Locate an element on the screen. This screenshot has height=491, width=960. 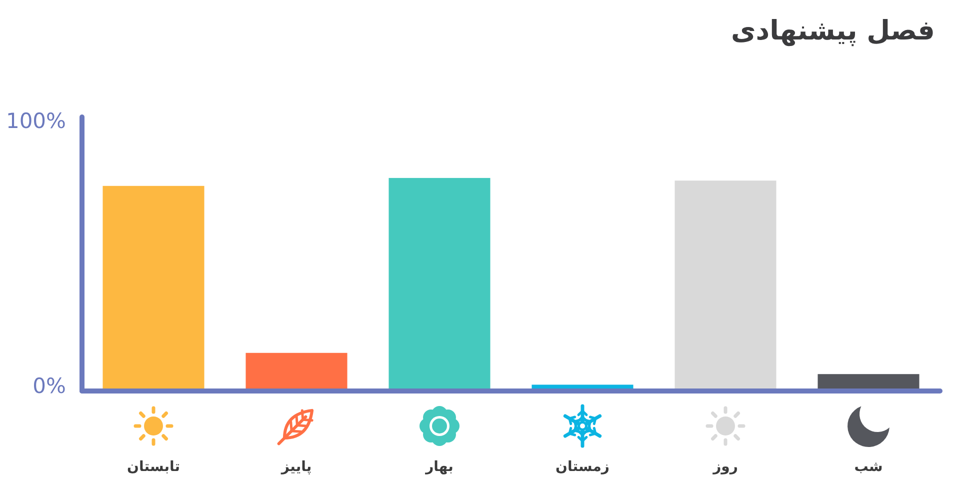
title: فصل پیشنهادی is located at coordinates (832, 31).